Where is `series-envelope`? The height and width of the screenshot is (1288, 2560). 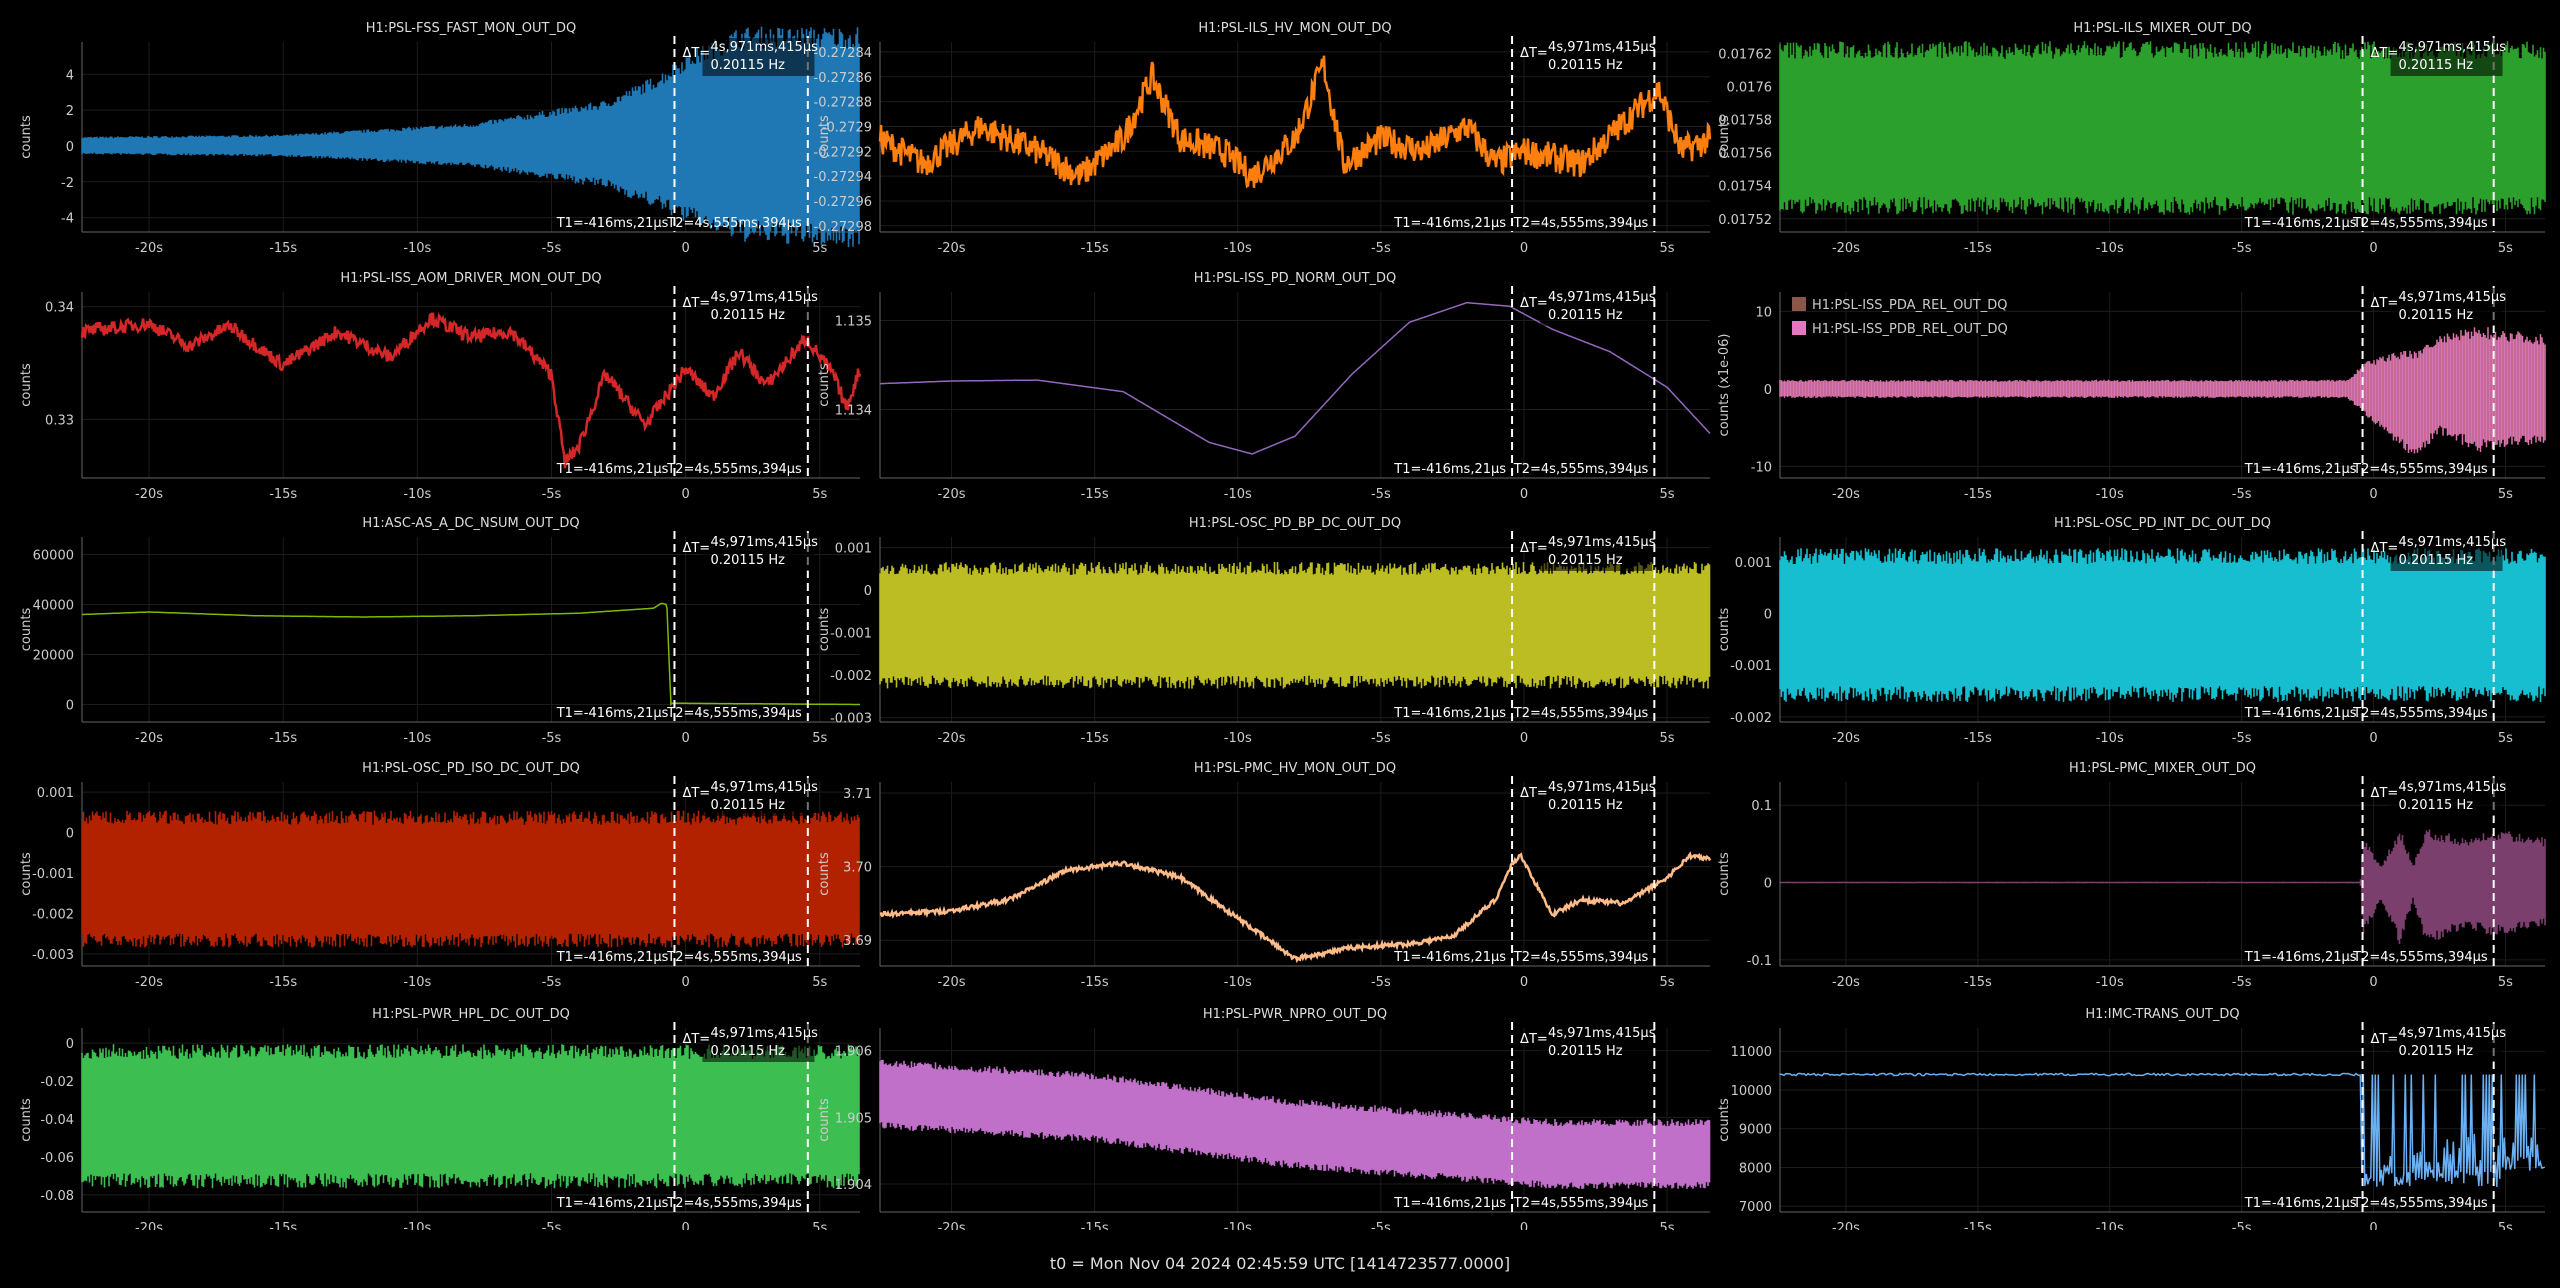
series-envelope is located at coordinates (2162, 886).